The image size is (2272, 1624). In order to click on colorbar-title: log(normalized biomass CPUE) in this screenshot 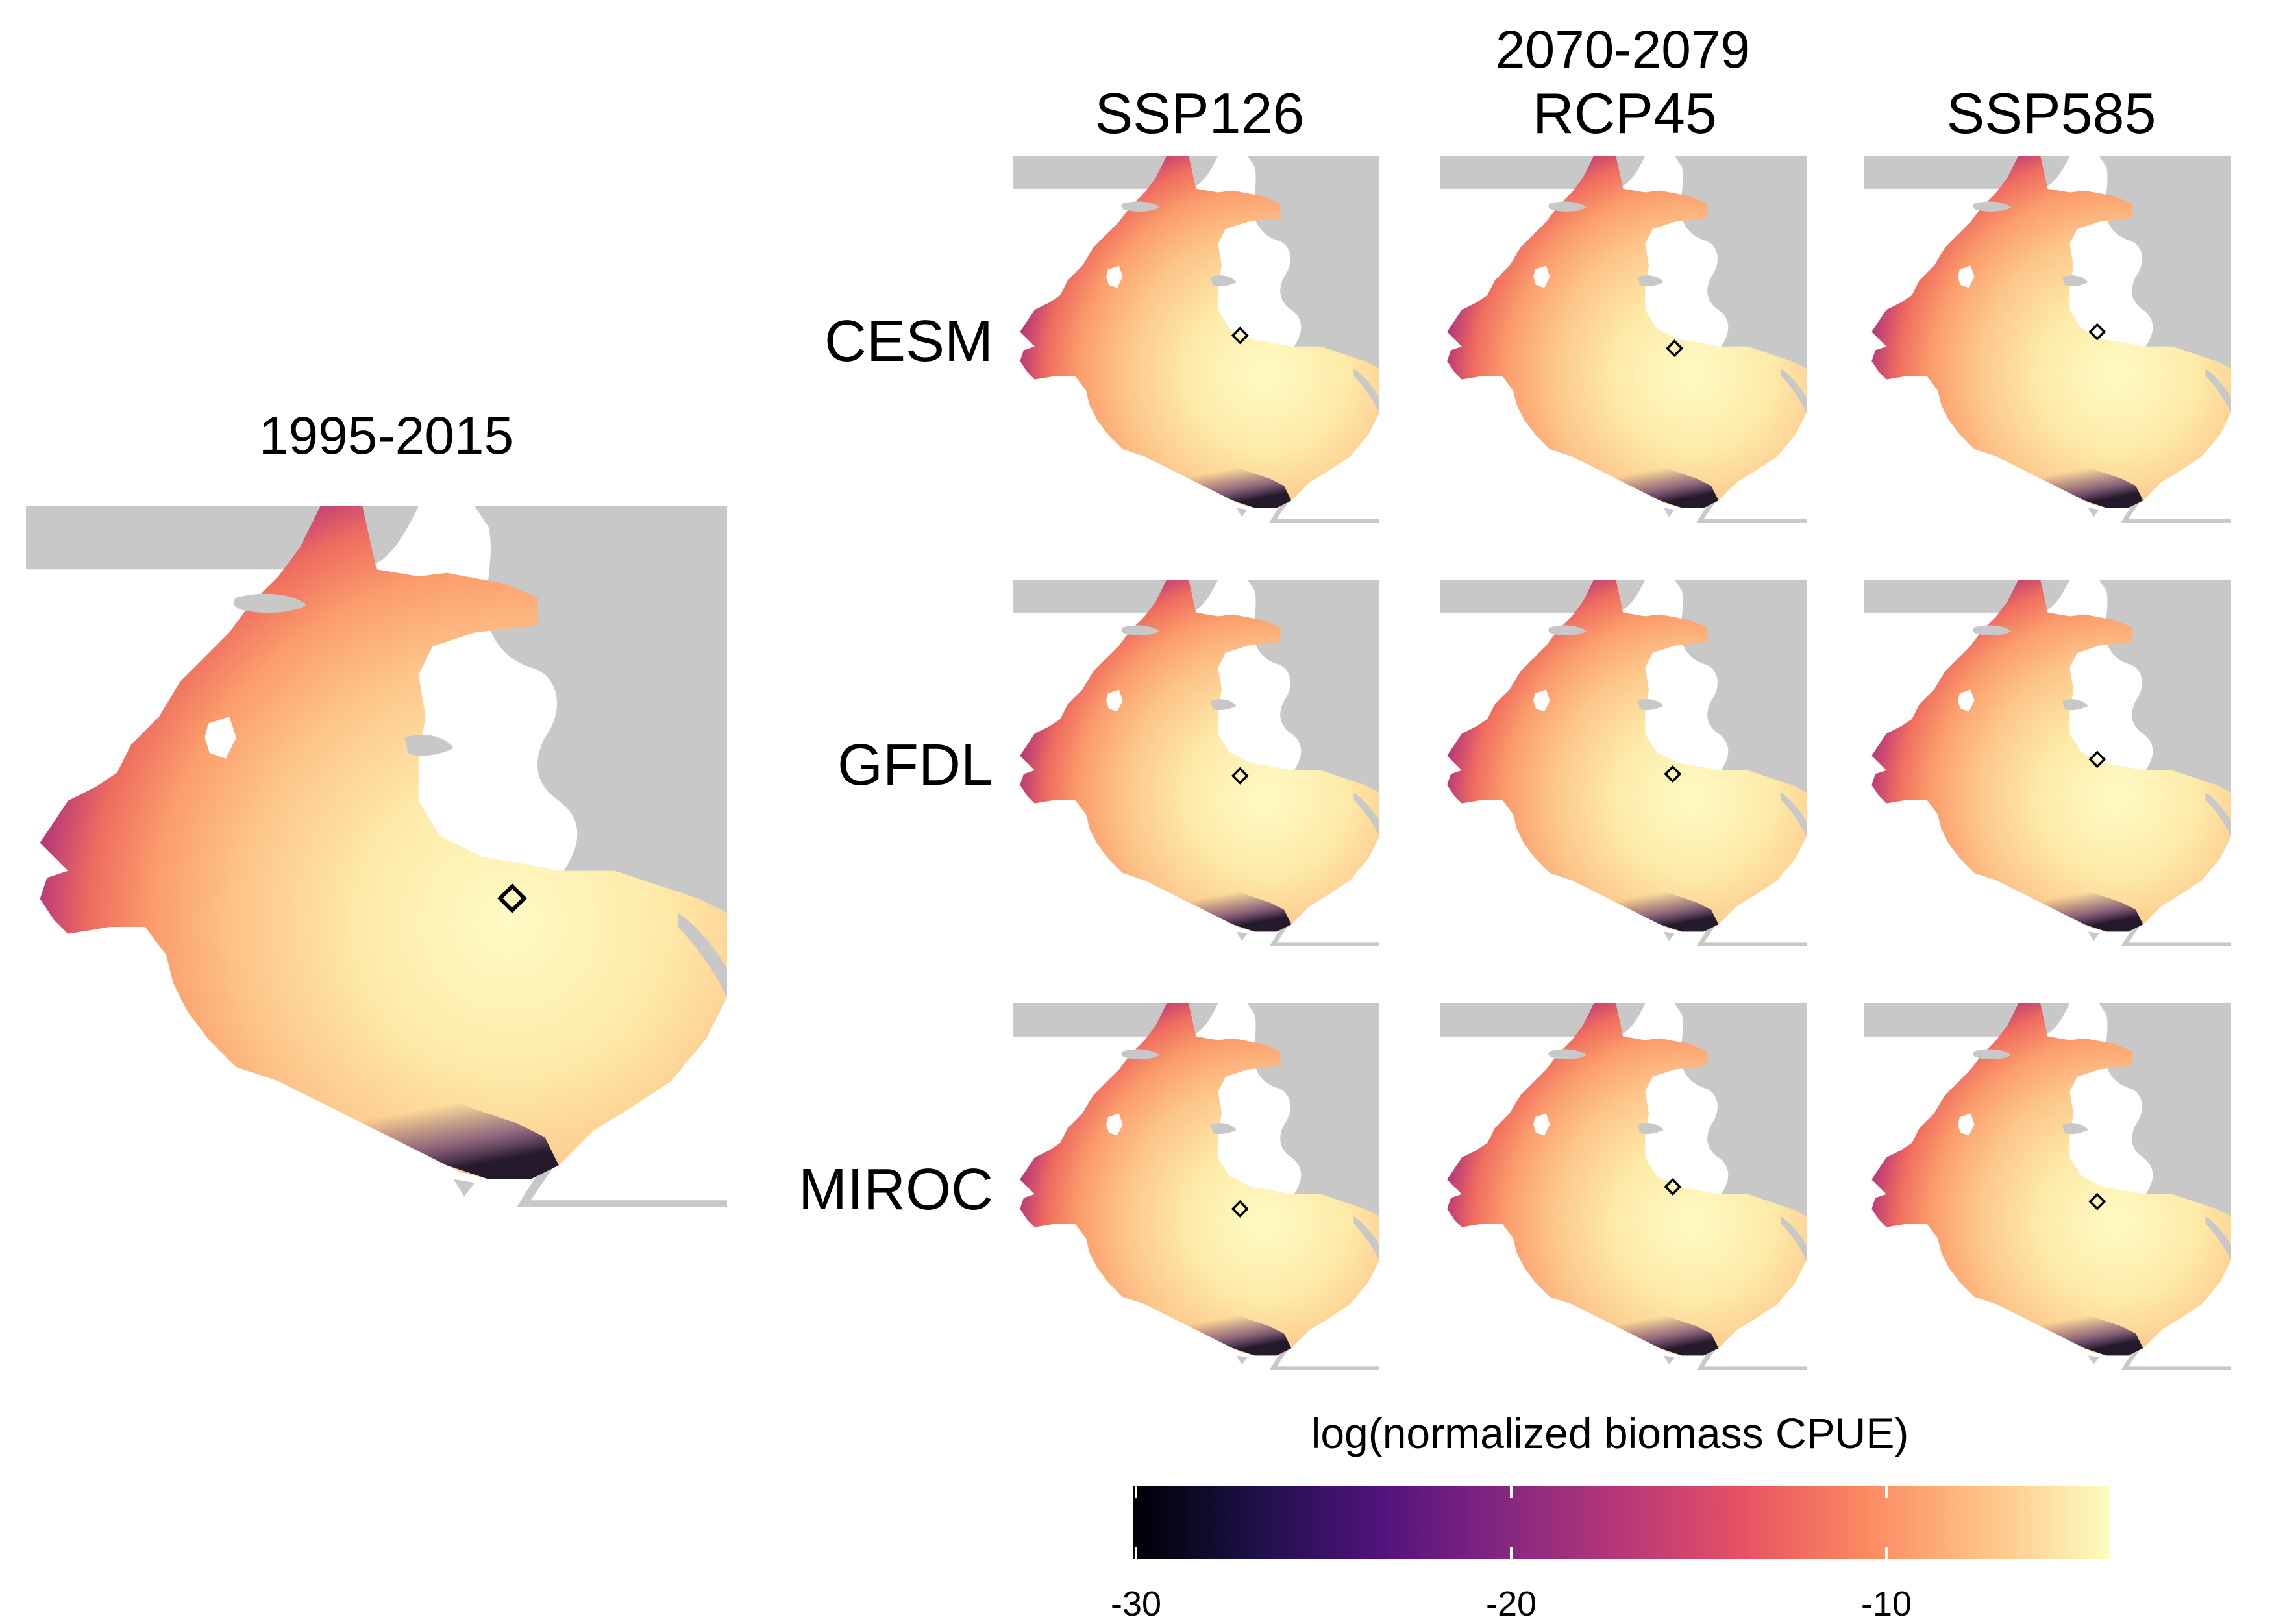, I will do `click(1610, 1433)`.